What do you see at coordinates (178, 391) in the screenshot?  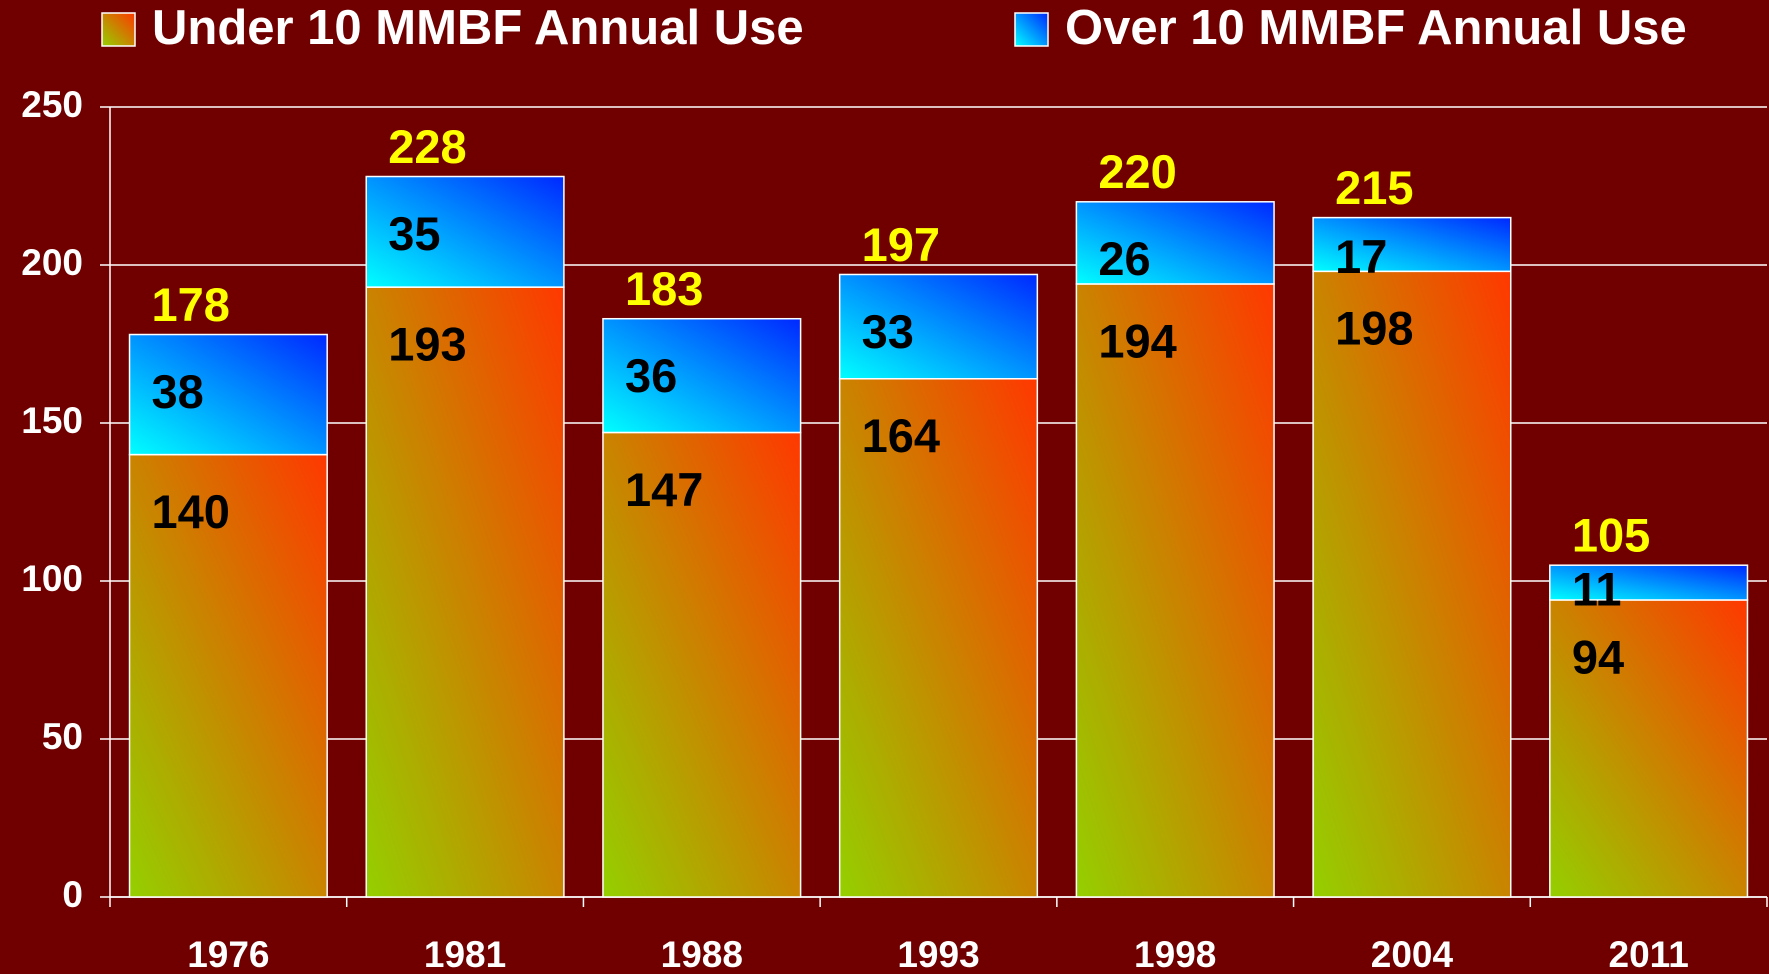 I see `value-label: 38` at bounding box center [178, 391].